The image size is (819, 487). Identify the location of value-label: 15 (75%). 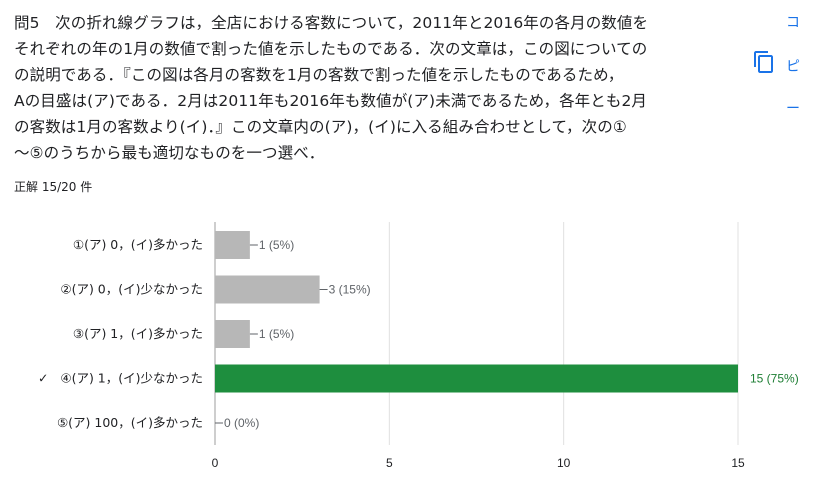
(774, 379).